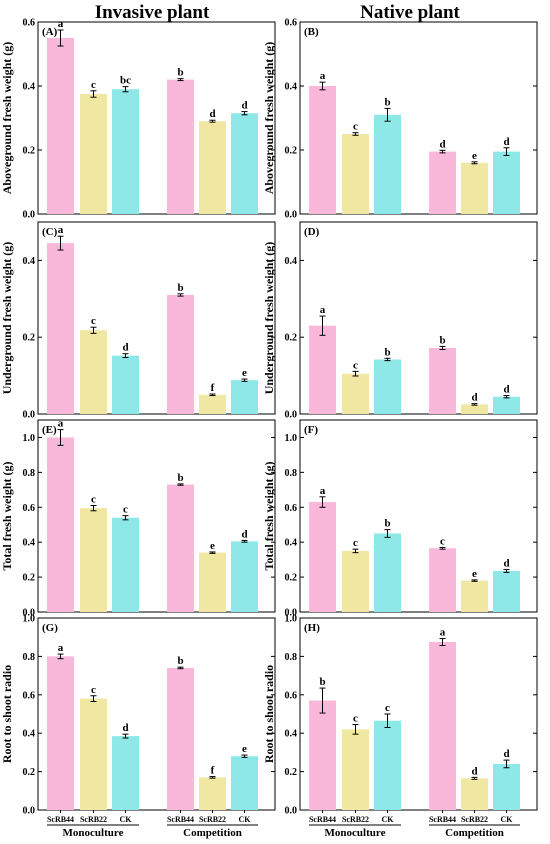  Describe the element at coordinates (311, 32) in the screenshot. I see `panel-tag: (B)` at that location.